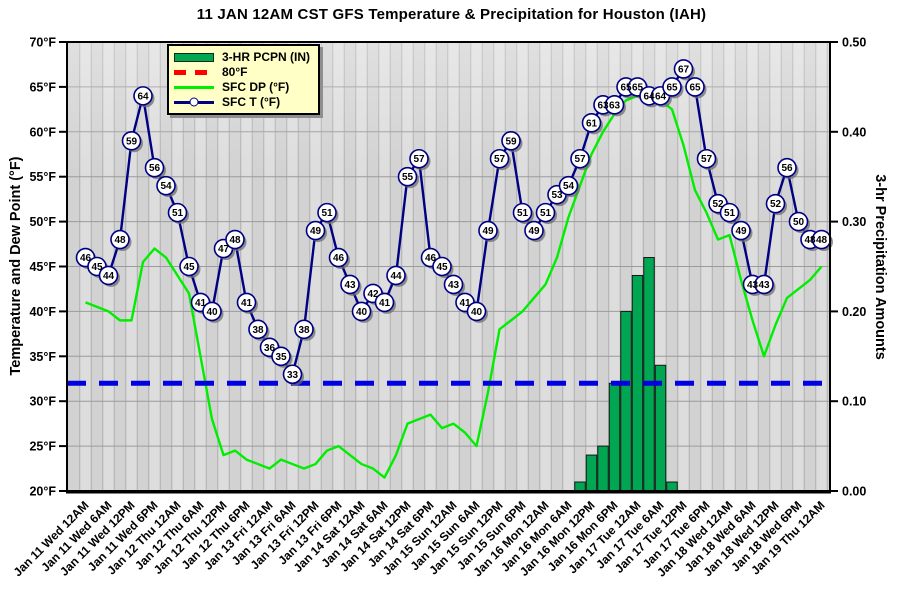 The height and width of the screenshot is (613, 903). Describe the element at coordinates (42, 43) in the screenshot. I see `y-tick-label-left: 70°F` at that location.